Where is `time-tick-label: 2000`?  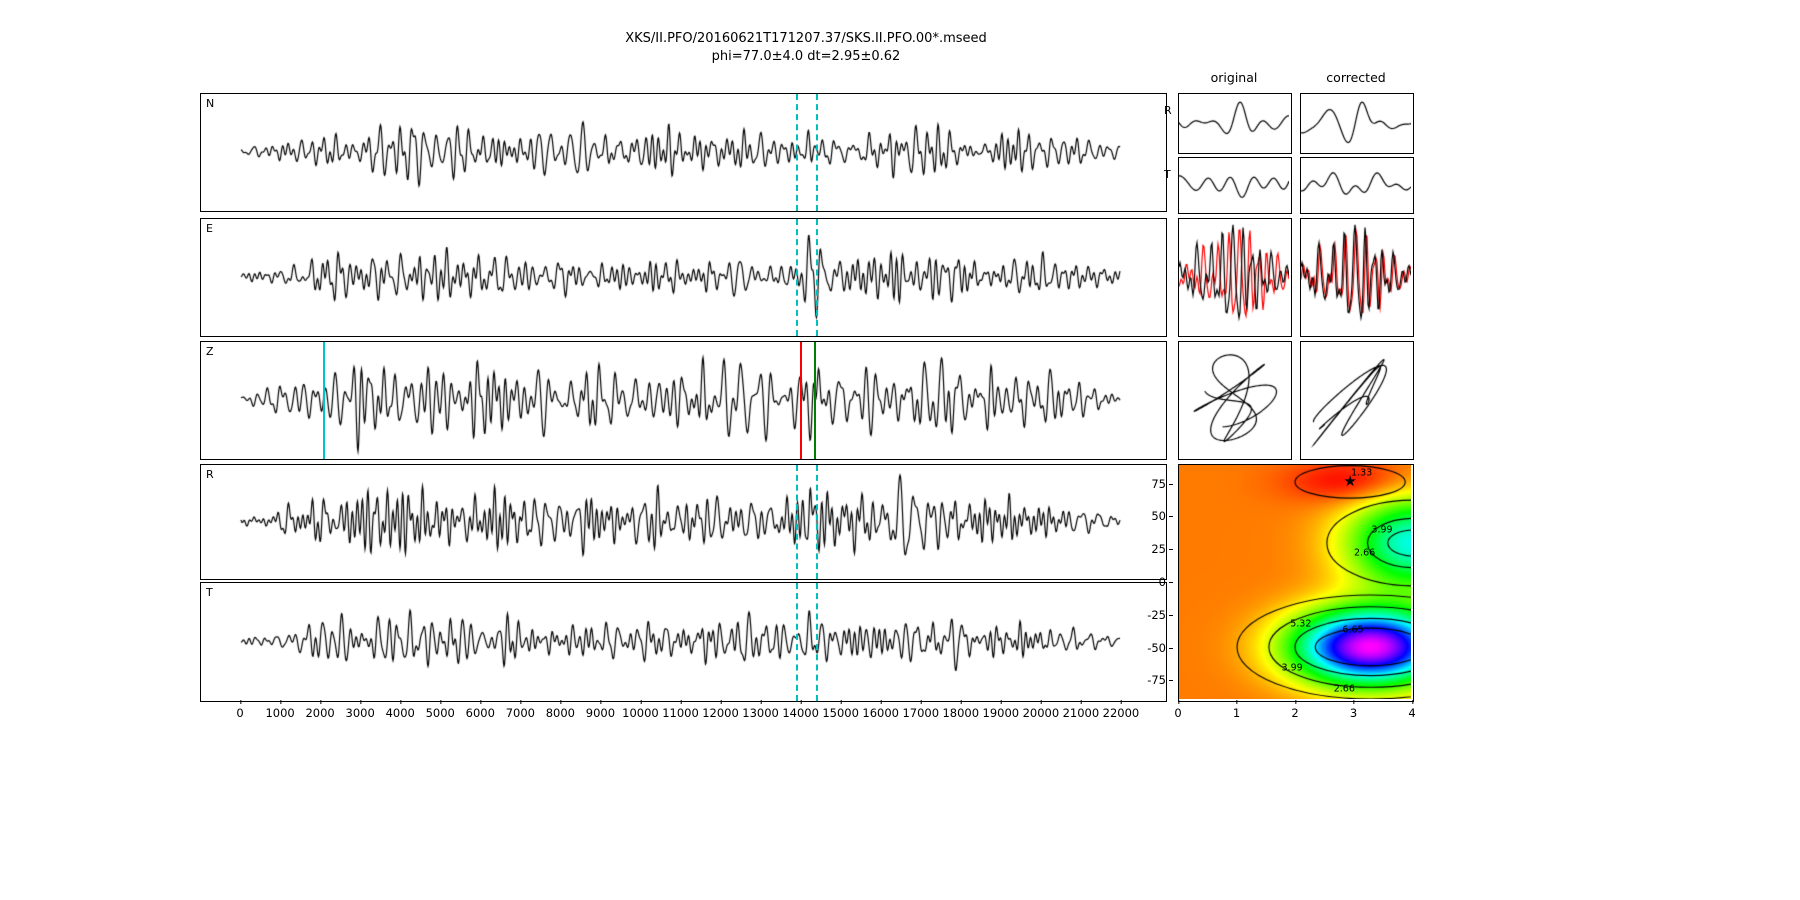 time-tick-label: 2000 is located at coordinates (320, 710).